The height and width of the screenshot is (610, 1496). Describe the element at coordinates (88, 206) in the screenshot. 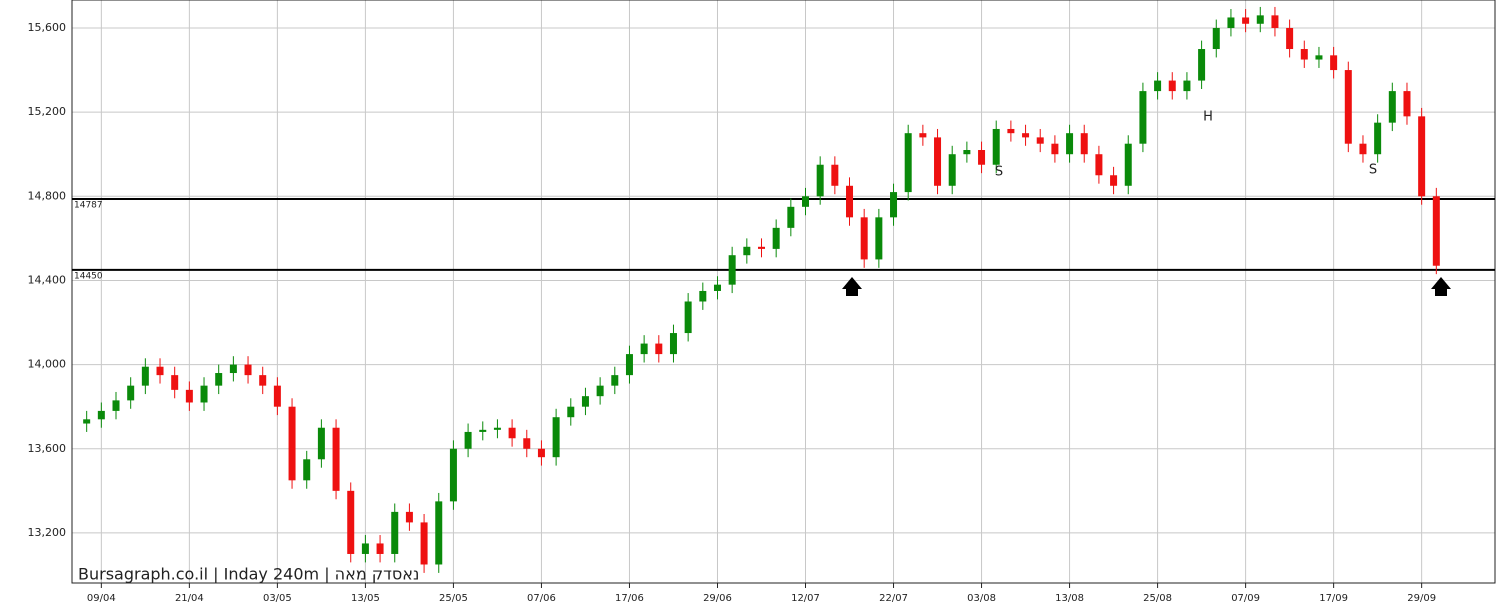

I see `level-label: 14787` at that location.